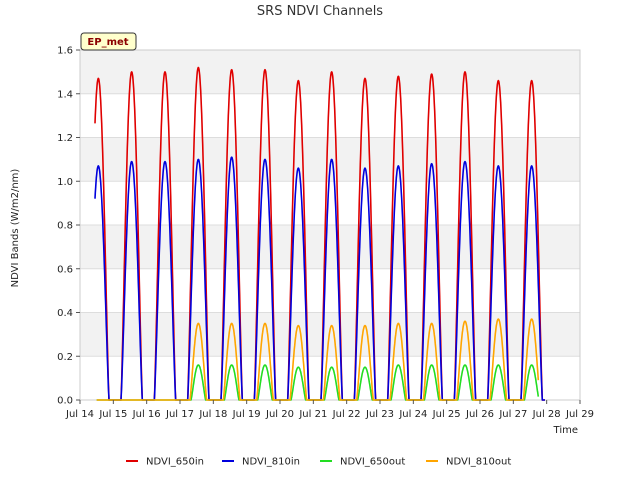 Image resolution: width=640 pixels, height=480 pixels. Describe the element at coordinates (271, 462) in the screenshot. I see `legend-label: NDVI_810in` at that location.